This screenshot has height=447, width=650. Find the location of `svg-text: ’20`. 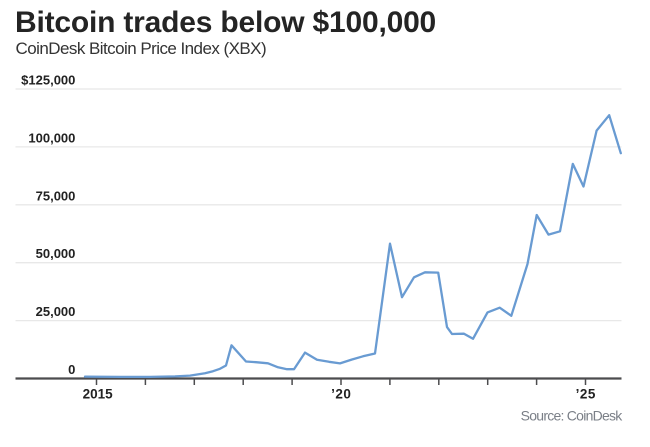

svg-text: ’20 is located at coordinates (341, 393).